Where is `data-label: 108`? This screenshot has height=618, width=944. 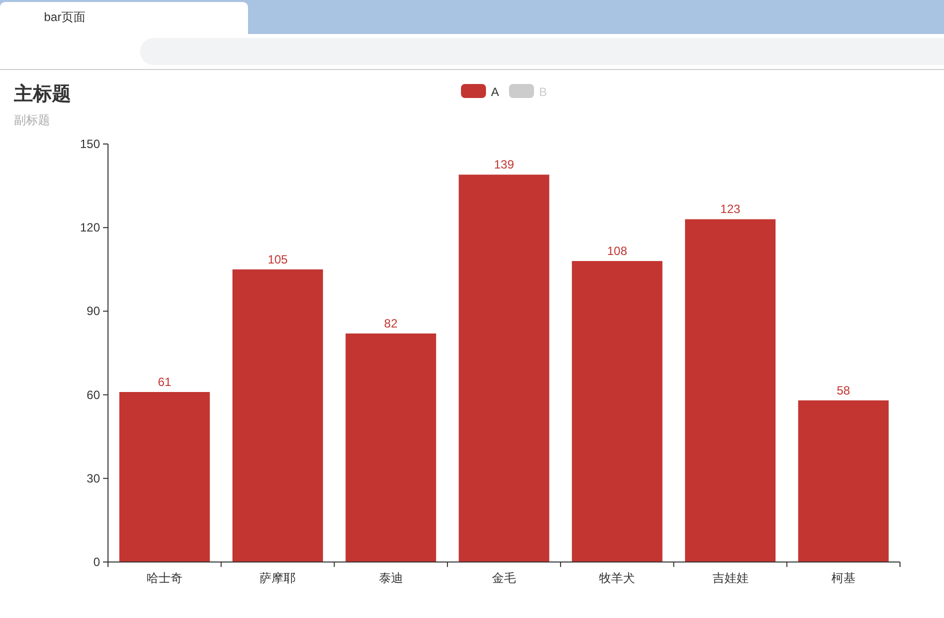
data-label: 108 is located at coordinates (617, 251).